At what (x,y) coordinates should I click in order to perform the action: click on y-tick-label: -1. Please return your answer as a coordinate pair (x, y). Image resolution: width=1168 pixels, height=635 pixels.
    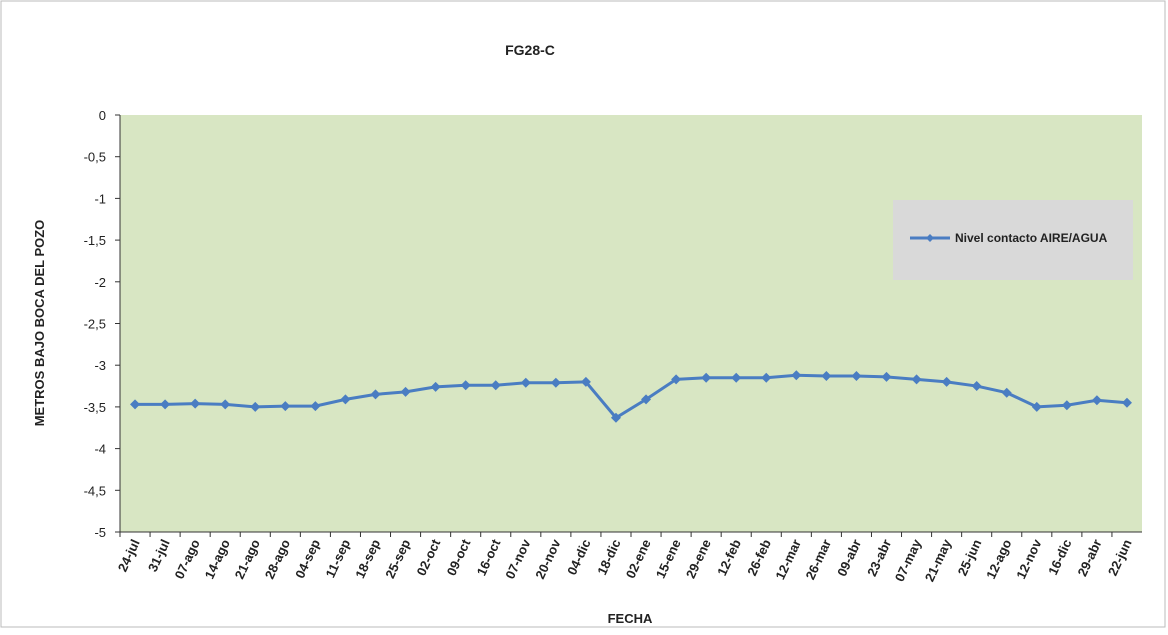
    Looking at the image, I should click on (100, 198).